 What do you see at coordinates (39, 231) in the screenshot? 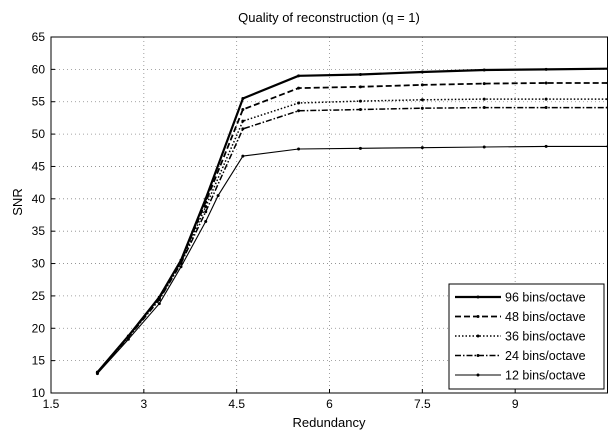
I see `y-tick-label: 35` at bounding box center [39, 231].